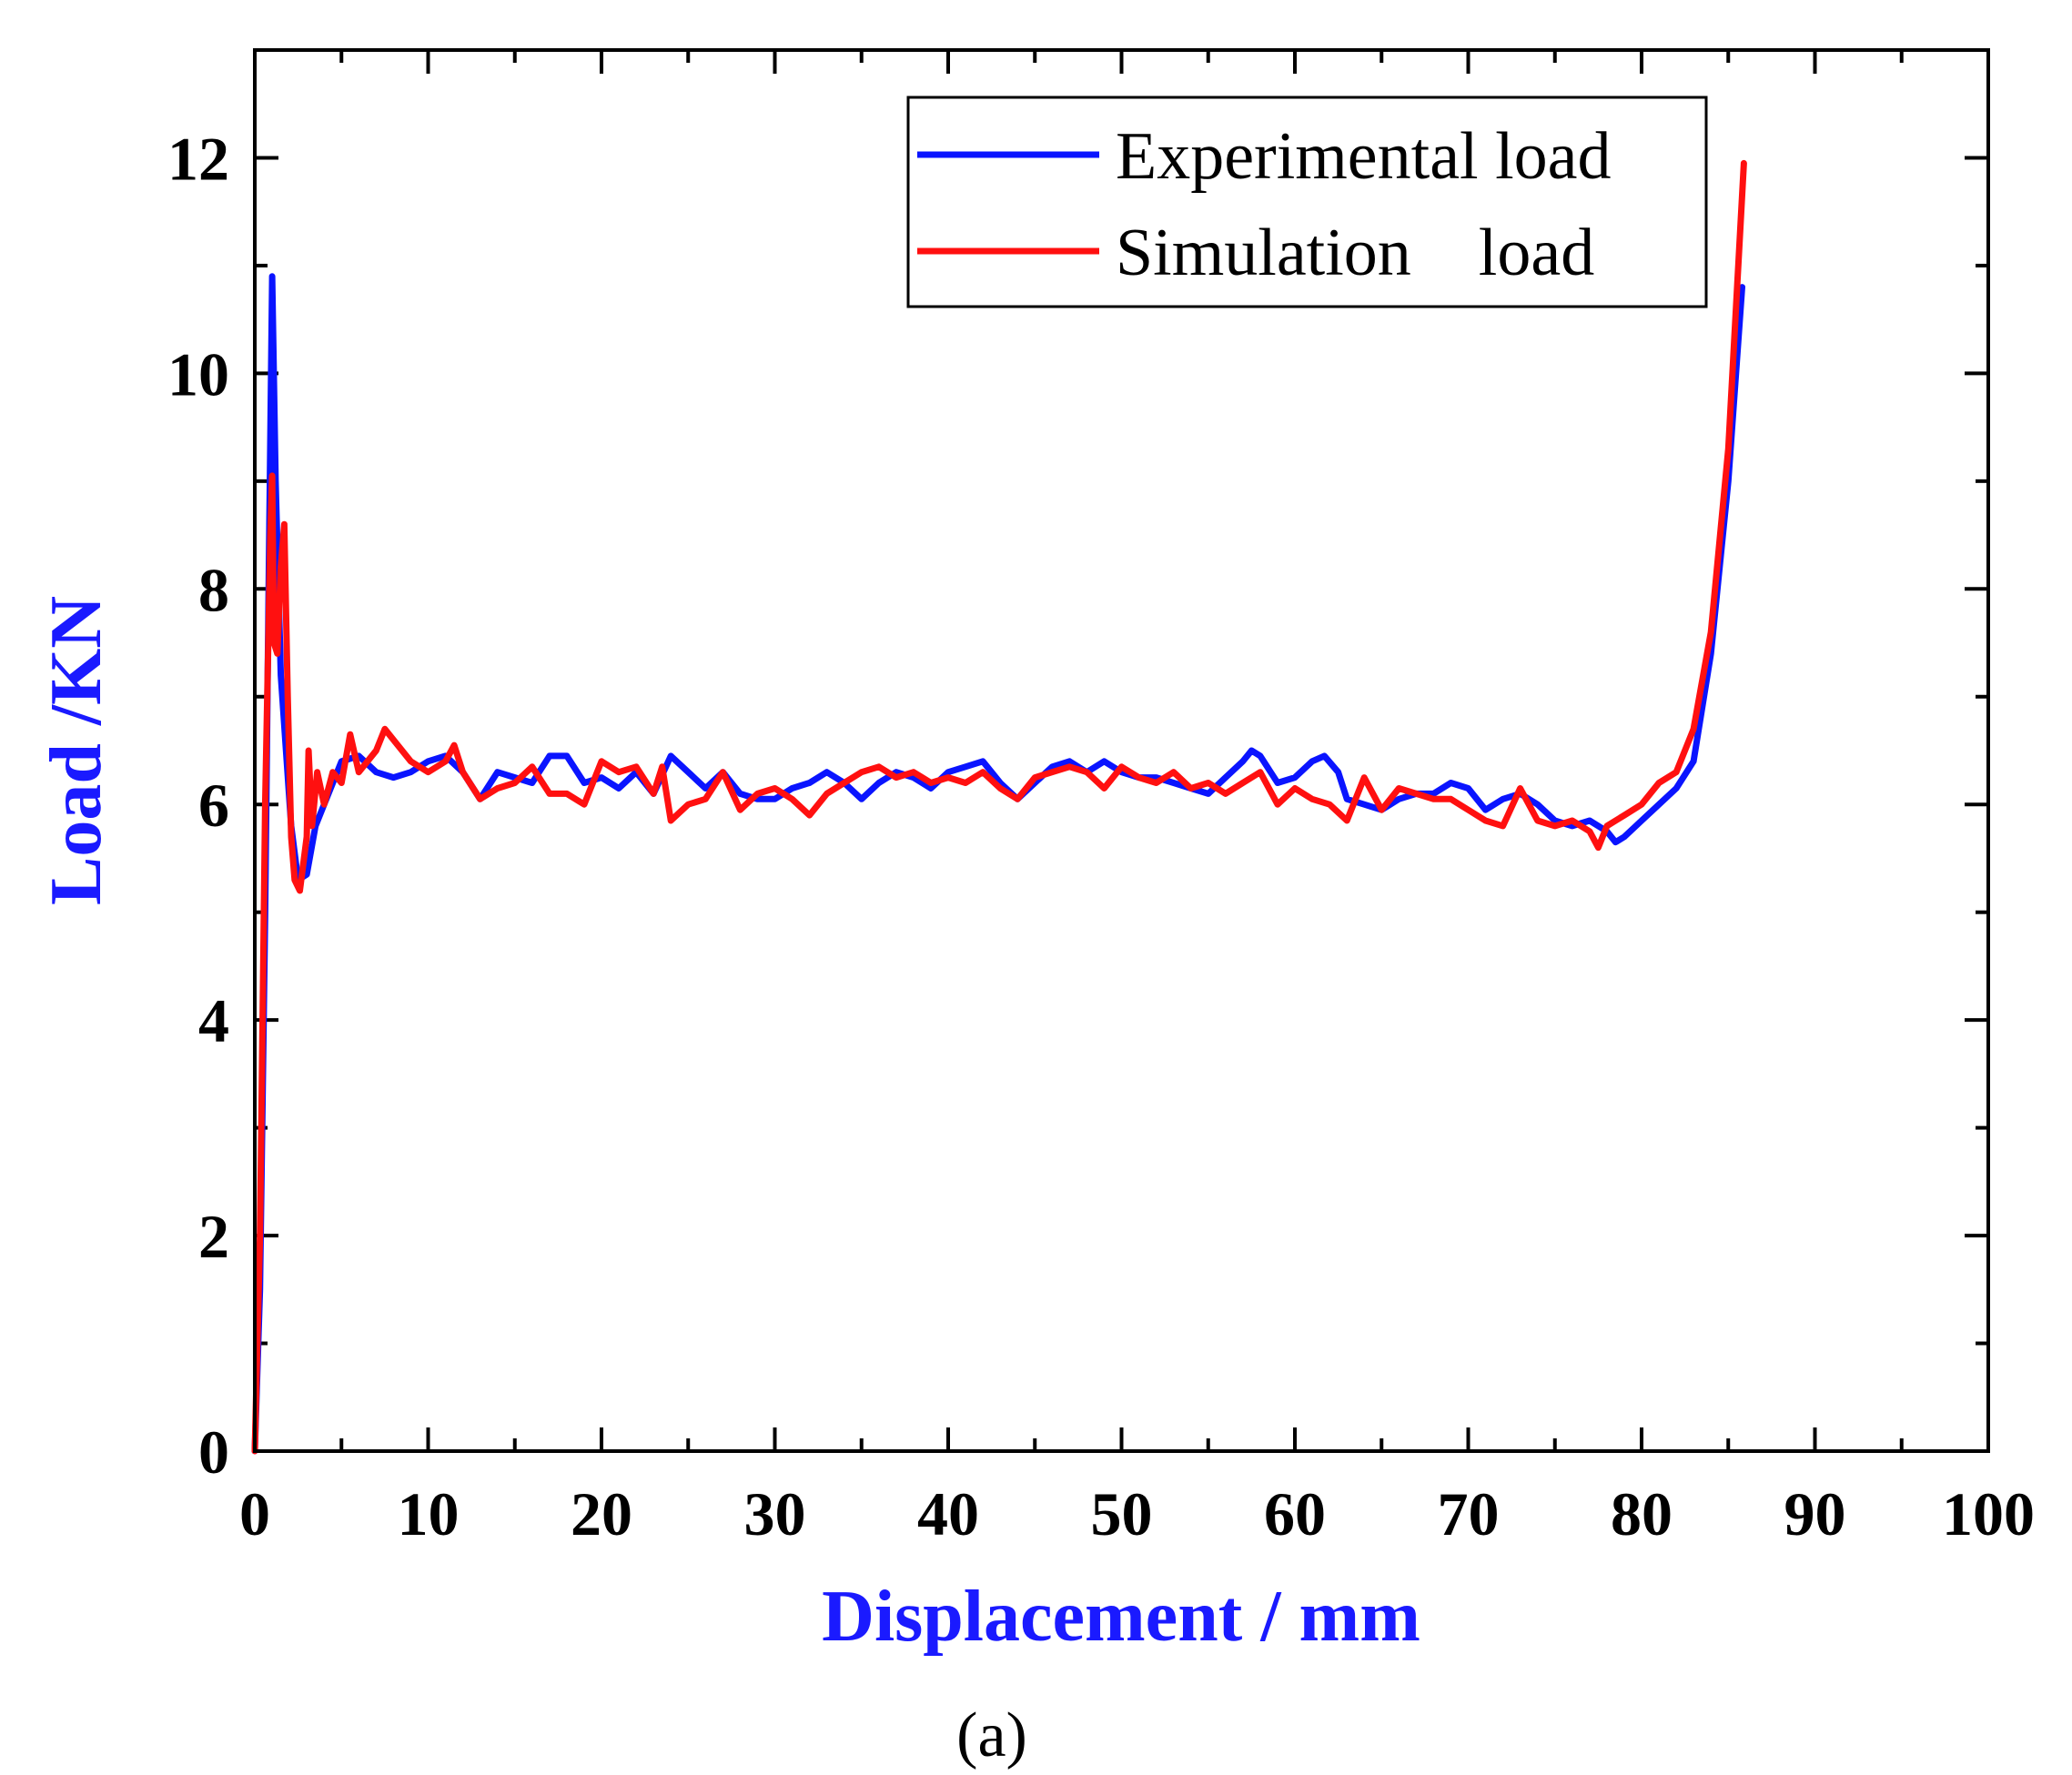  I want to click on x-tick-labels: 0 10 20 30 40 50 60 70 80 90 100, so click(1137, 1513).